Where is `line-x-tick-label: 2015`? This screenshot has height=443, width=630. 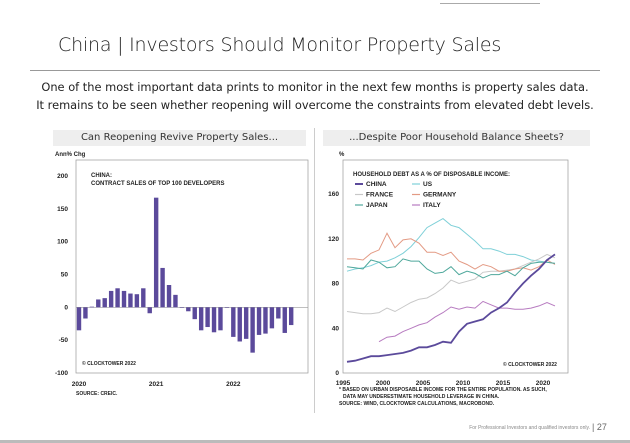
line-x-tick-label: 2015 is located at coordinates (503, 383).